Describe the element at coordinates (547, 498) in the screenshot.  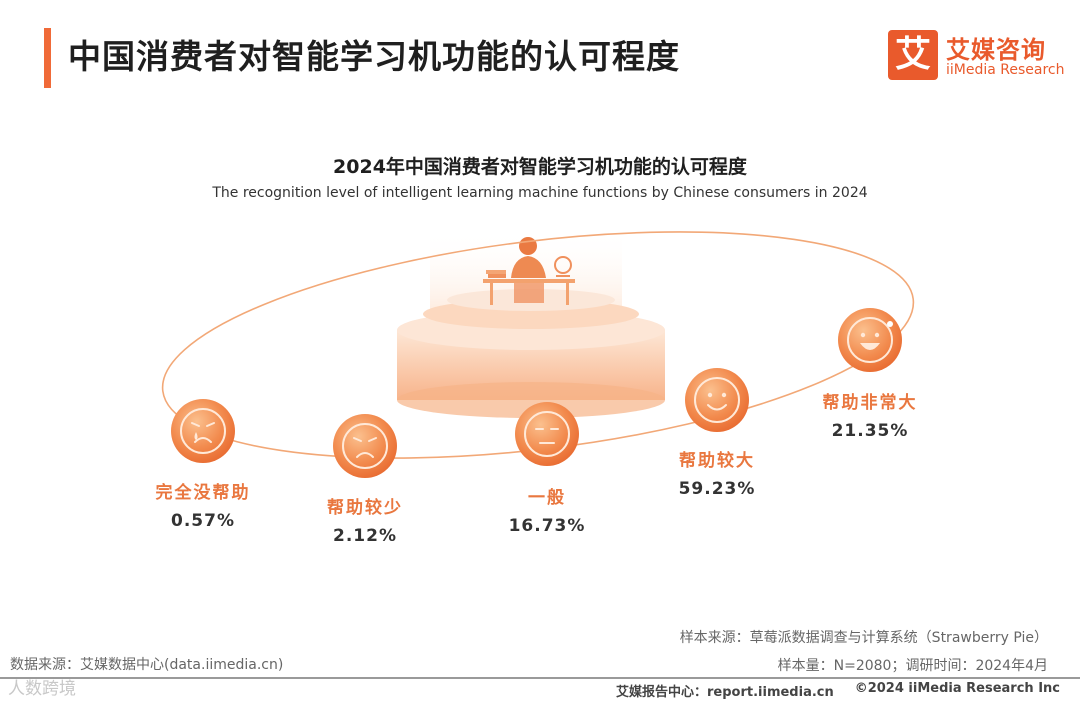
I see `category-label-2: 一般` at that location.